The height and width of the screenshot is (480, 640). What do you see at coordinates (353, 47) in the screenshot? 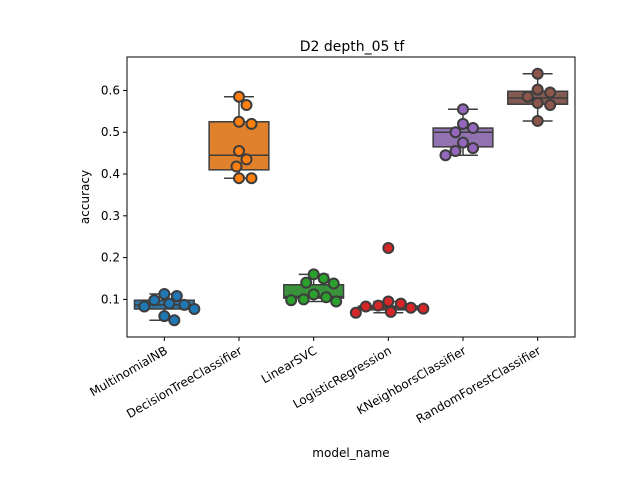
I see `chart-title: D2 depth_05 tf` at bounding box center [353, 47].